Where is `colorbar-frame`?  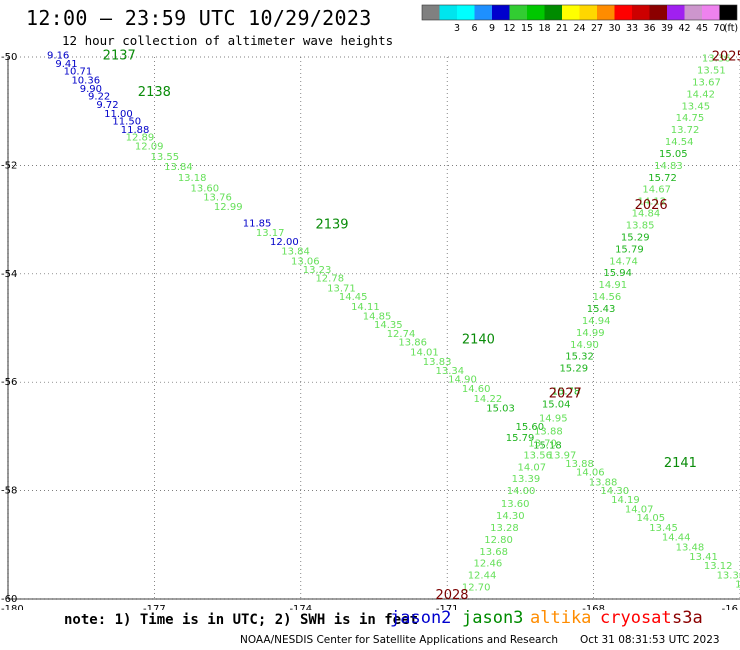 colorbar-frame is located at coordinates (579, 12).